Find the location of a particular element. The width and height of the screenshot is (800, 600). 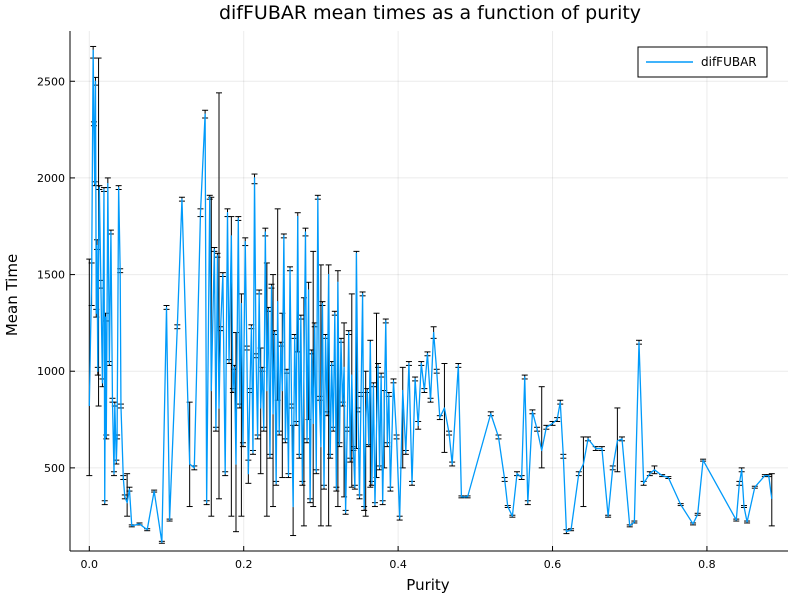

y-tick-labels: 500 1000 1500 2000 2500 is located at coordinates (51, 275).